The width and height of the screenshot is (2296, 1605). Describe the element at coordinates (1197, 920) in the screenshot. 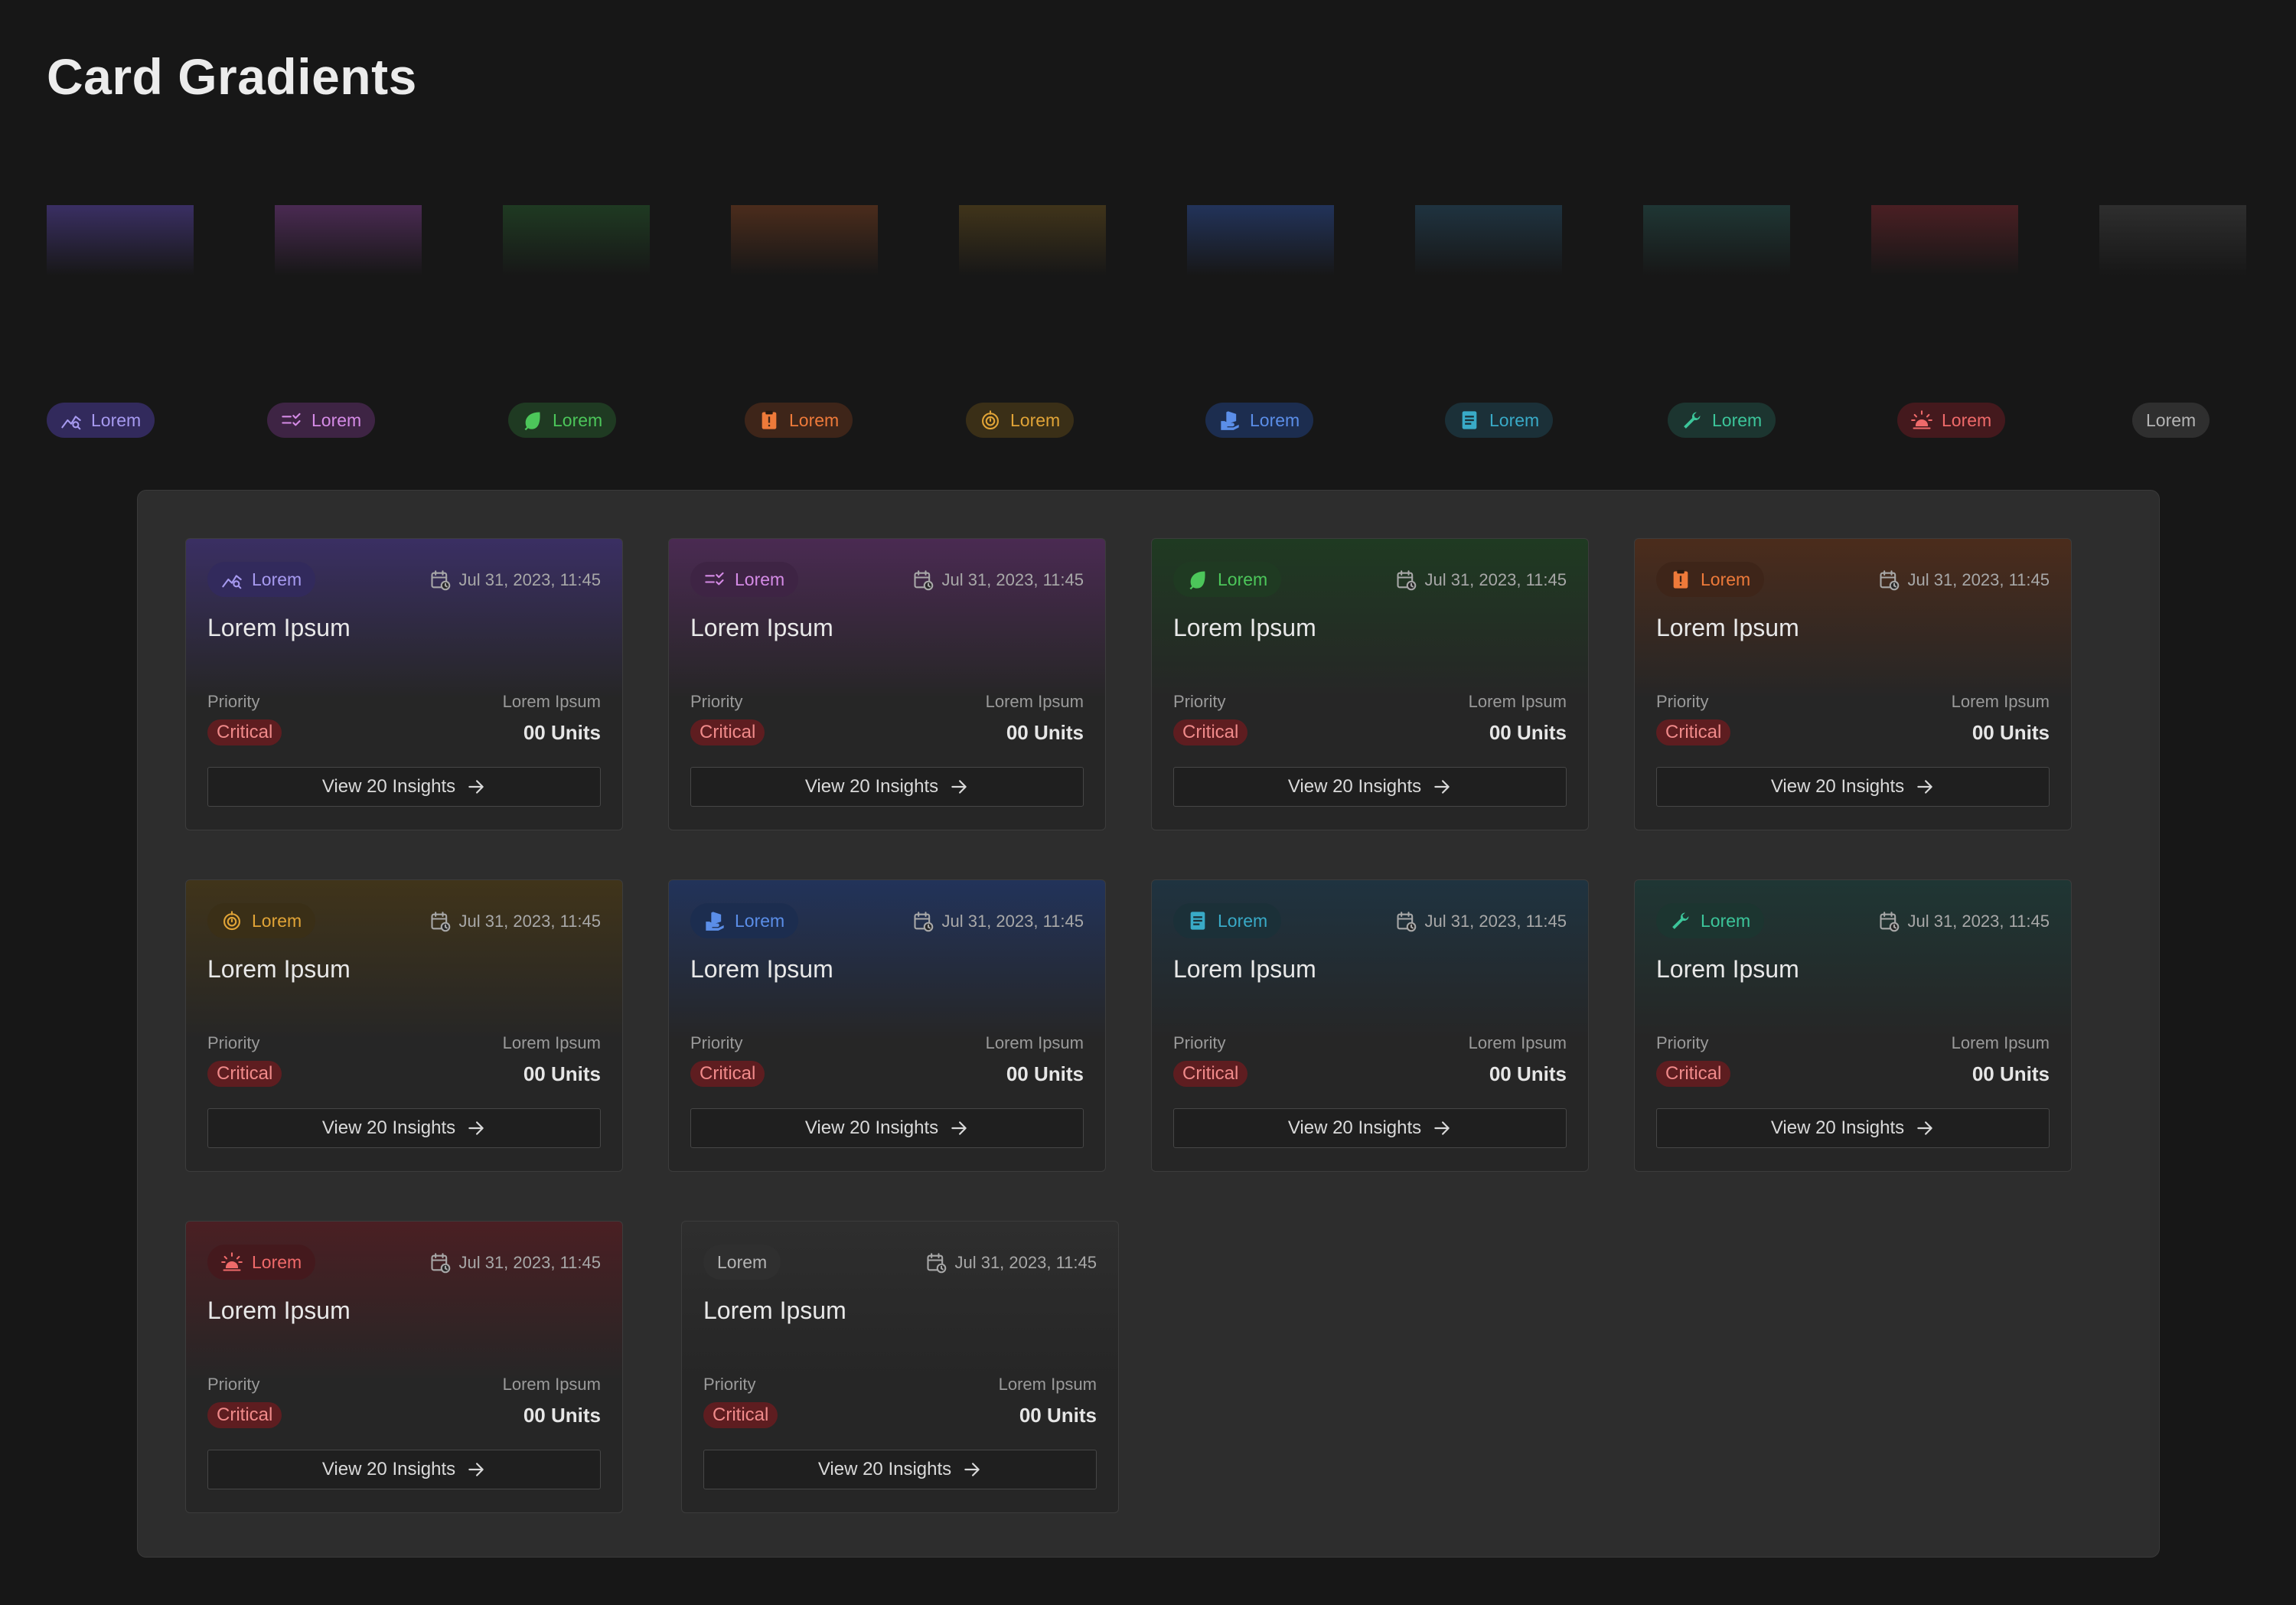

I see `document-icon` at that location.